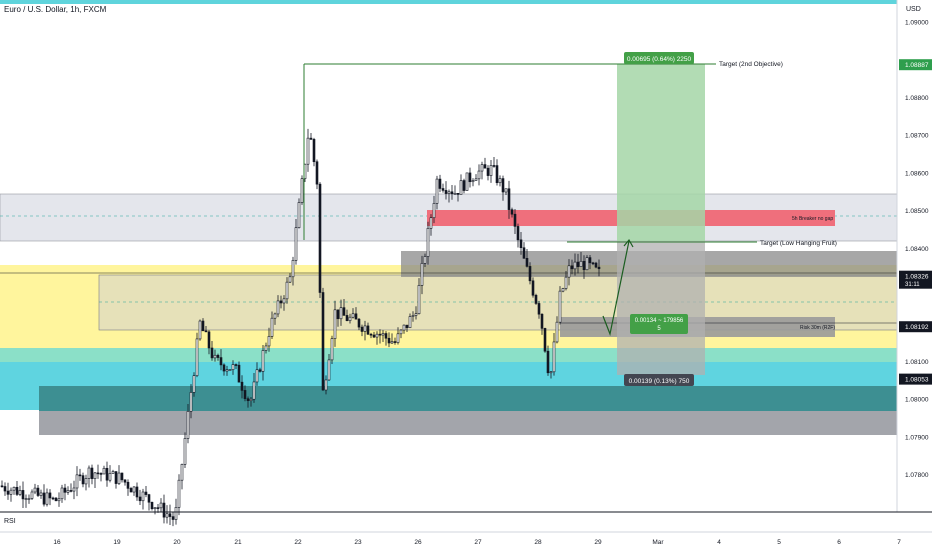  What do you see at coordinates (917, 98) in the screenshot?
I see `price-tick-label: 1.08800` at bounding box center [917, 98].